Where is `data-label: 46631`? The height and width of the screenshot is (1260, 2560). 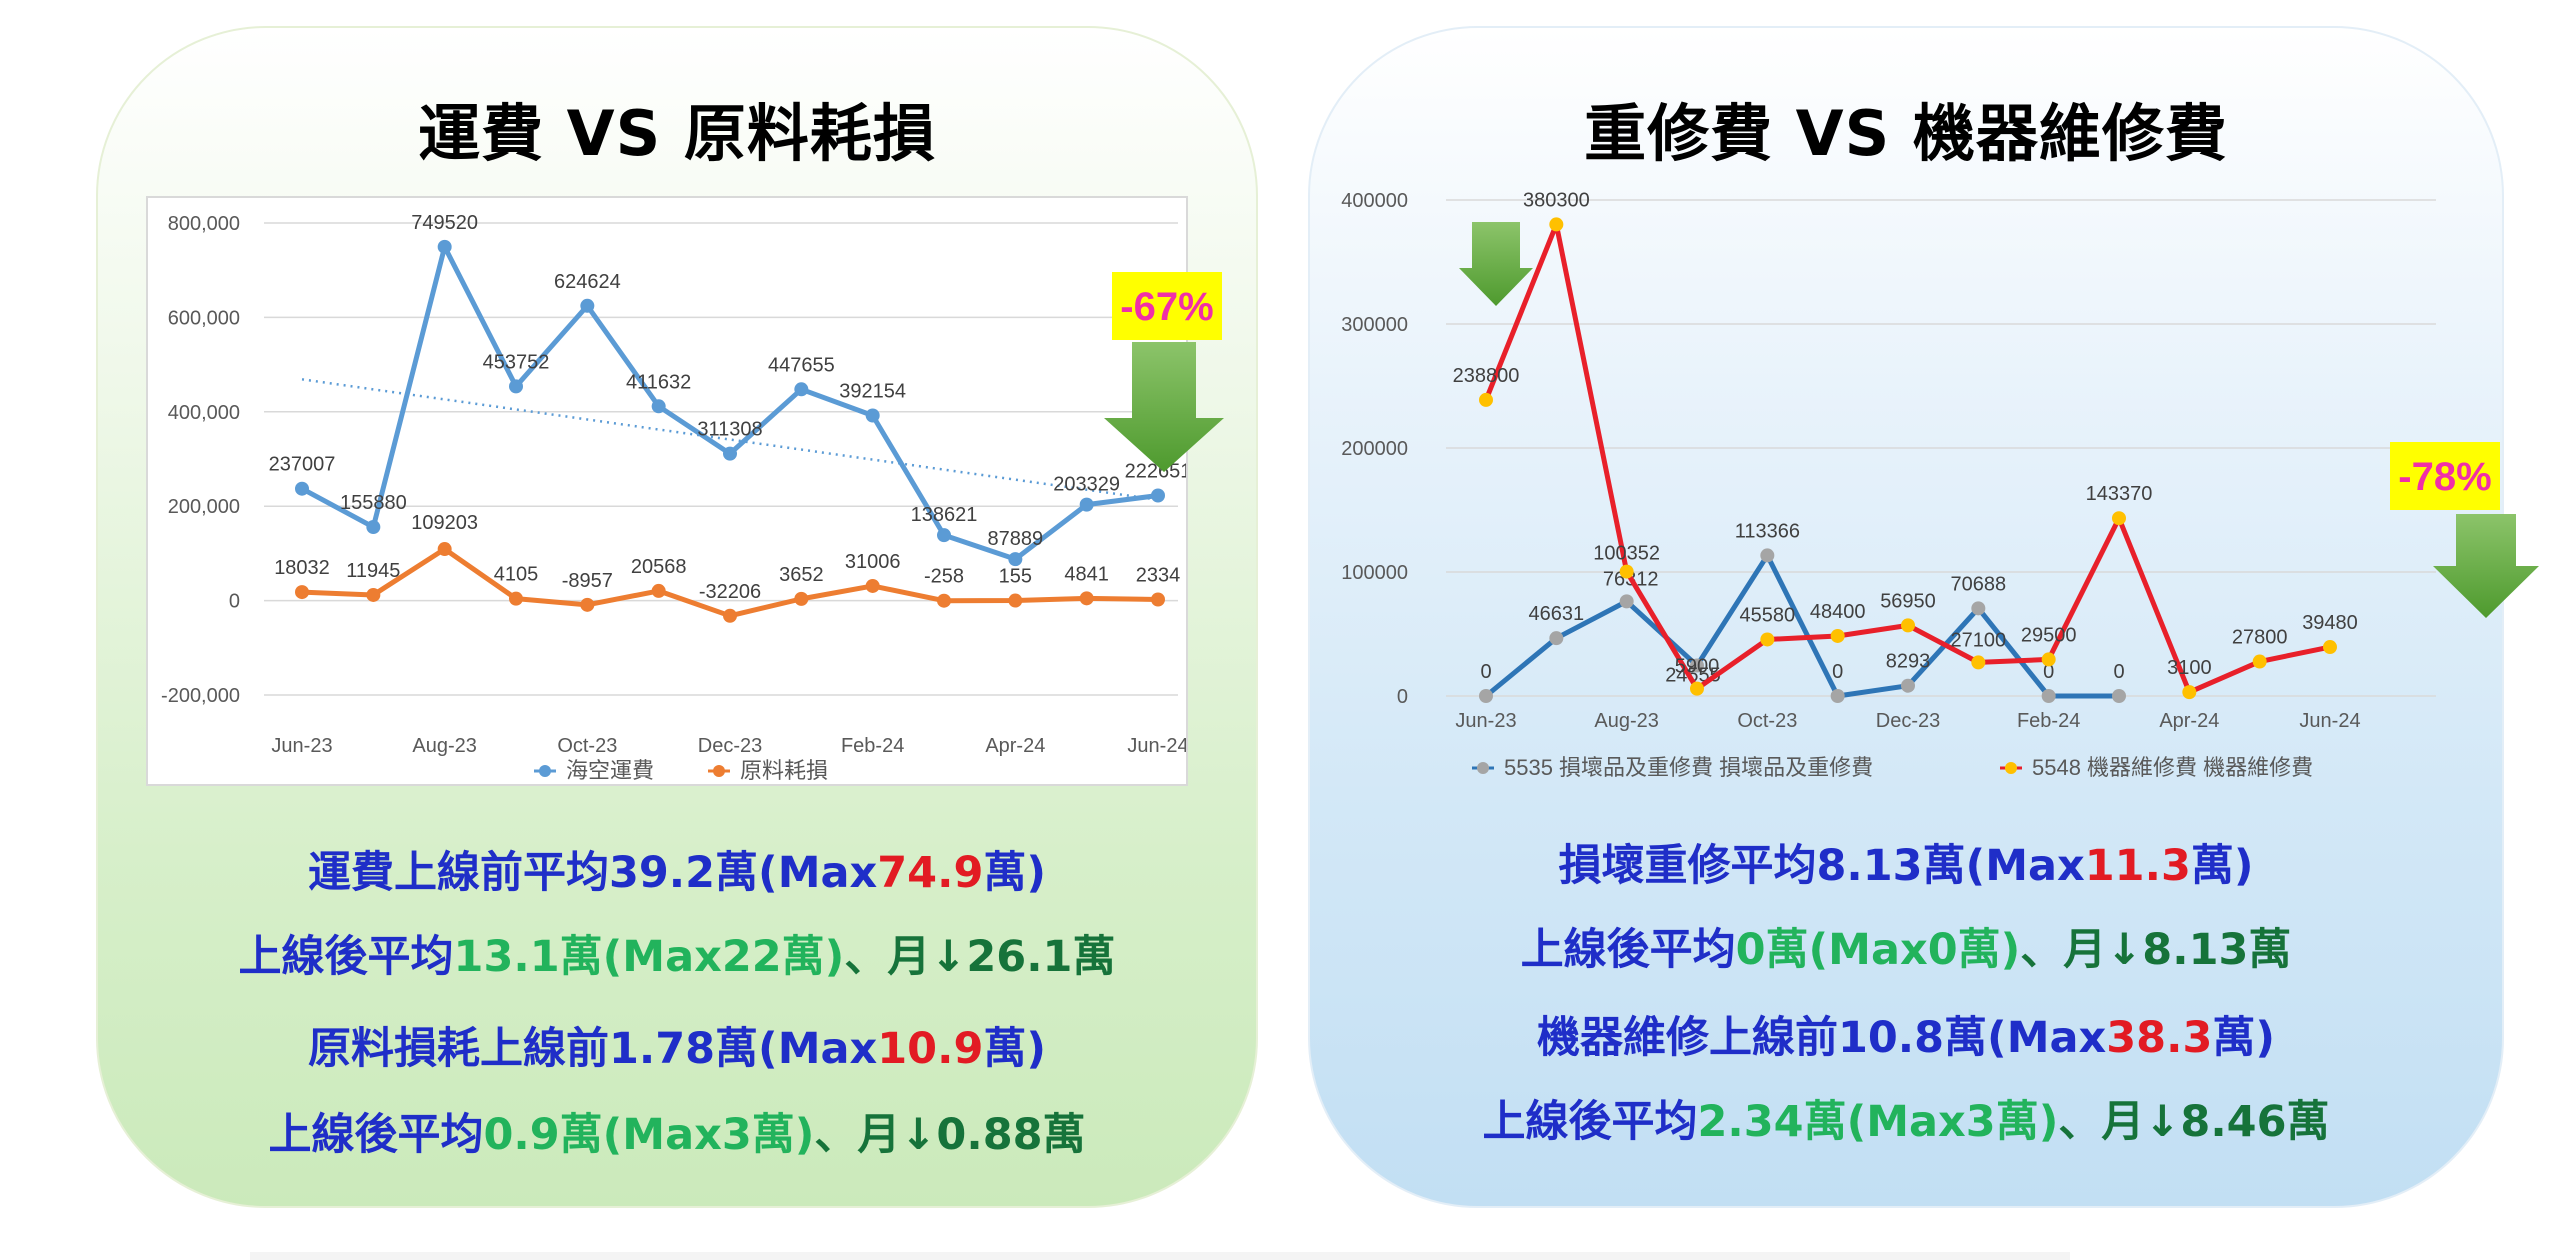
data-label: 46631 is located at coordinates (1557, 614).